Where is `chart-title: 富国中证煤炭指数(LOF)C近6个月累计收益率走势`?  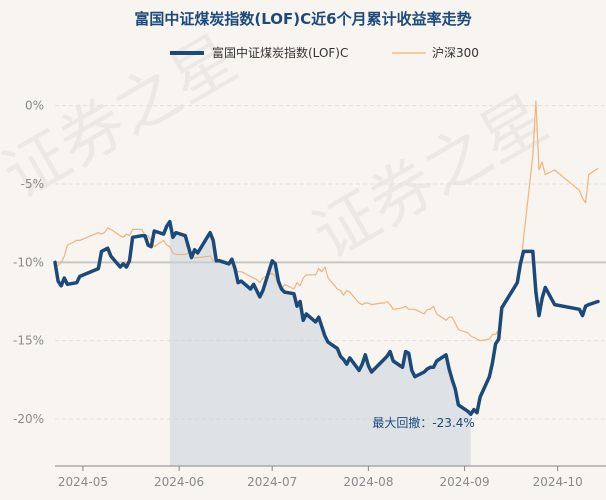 chart-title: 富国中证煤炭指数(LOF)C近6个月累计收益率走势 is located at coordinates (302, 19).